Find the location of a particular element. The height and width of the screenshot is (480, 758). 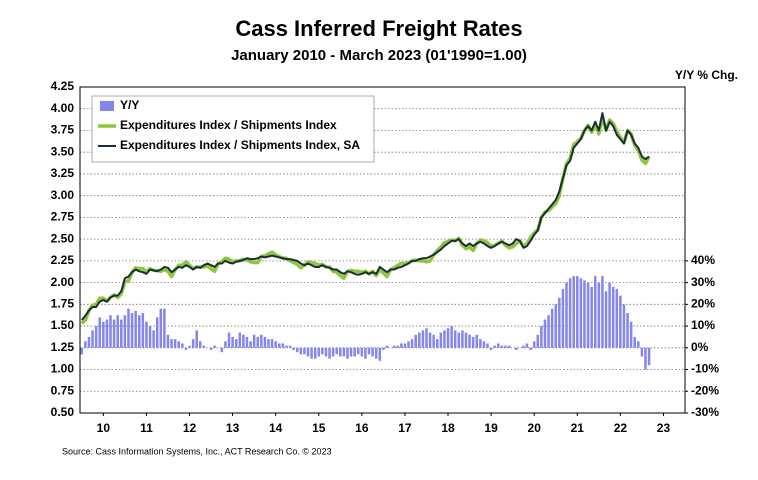

chart-subtitle: January 2010 - March 2023 (01'1990=1.00) is located at coordinates (379, 55).